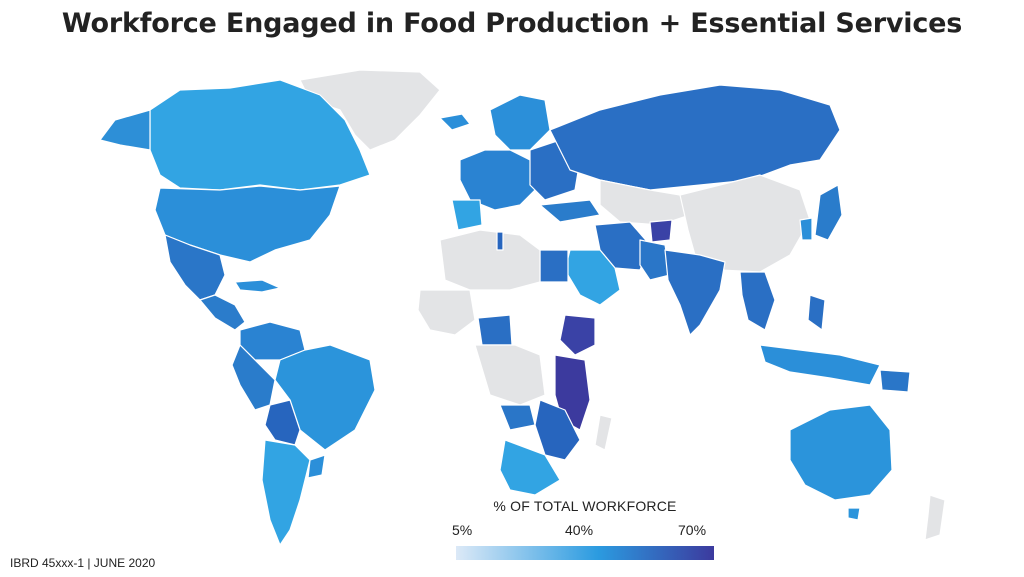  Describe the element at coordinates (467, 215) in the screenshot. I see `iberia` at that location.